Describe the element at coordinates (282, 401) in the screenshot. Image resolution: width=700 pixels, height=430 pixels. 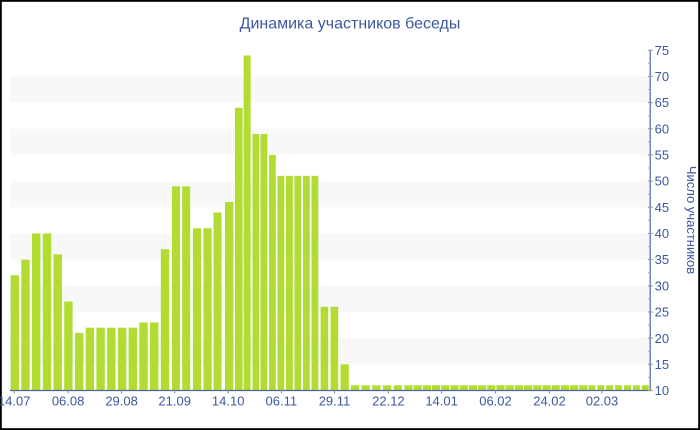
I see `svg-text: 06.11` at that location.